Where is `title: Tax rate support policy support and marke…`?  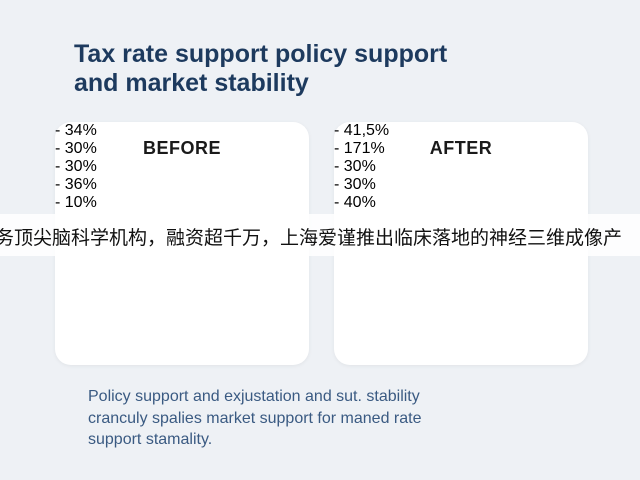
title: Tax rate support policy support and marke… is located at coordinates (260, 69).